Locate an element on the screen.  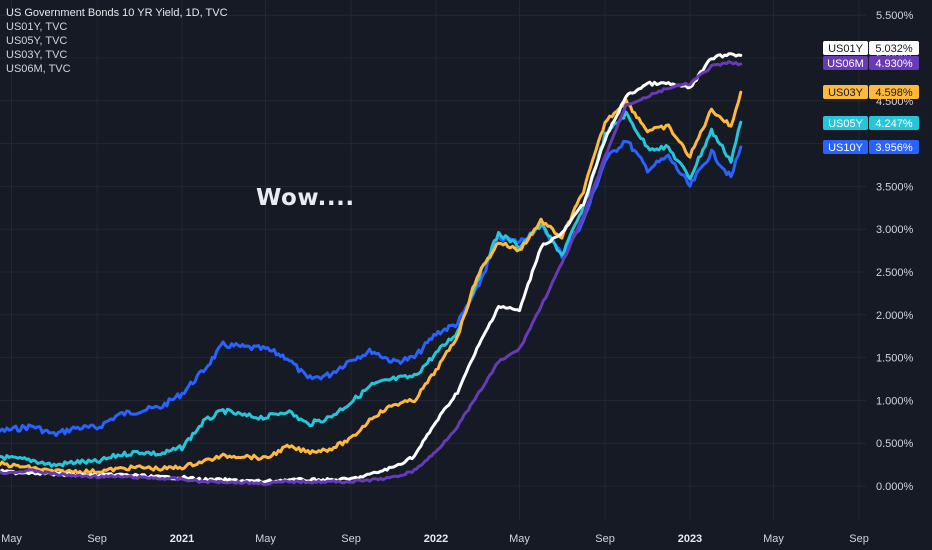
legend-entry-us05y: US05Y, TVC is located at coordinates (37, 41).